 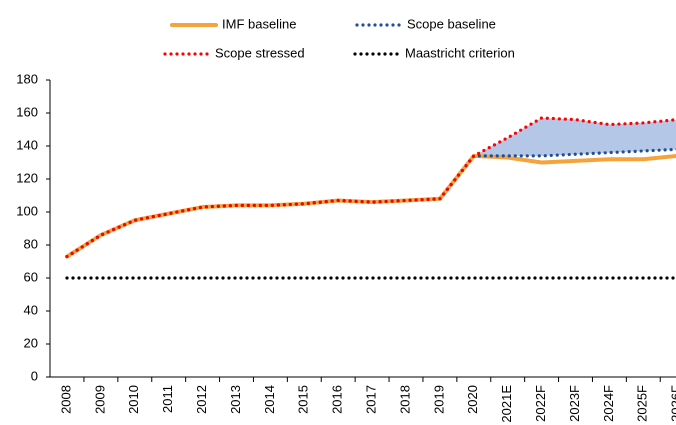 What do you see at coordinates (404, 399) in the screenshot?
I see `x-tick-label: 2018` at bounding box center [404, 399].